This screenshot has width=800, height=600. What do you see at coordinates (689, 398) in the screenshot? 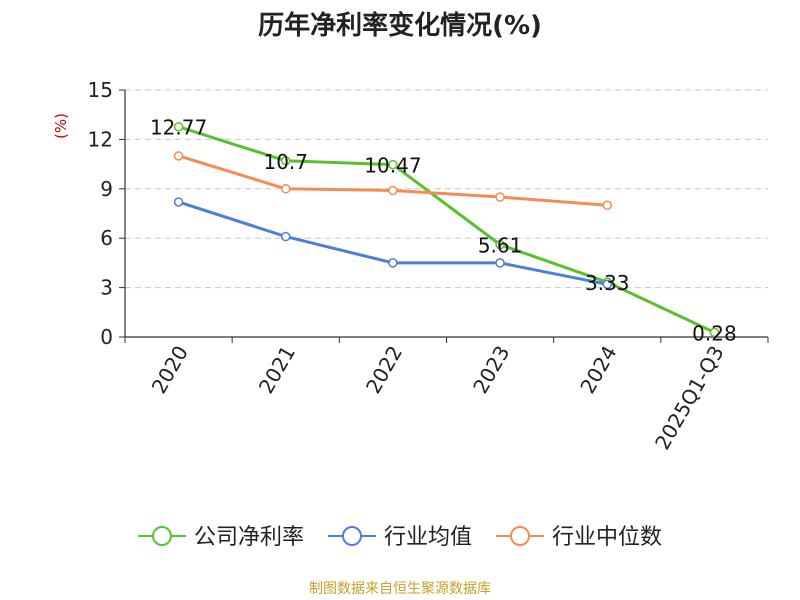
I see `x-tick-label: 2025Q1-Q3` at bounding box center [689, 398].